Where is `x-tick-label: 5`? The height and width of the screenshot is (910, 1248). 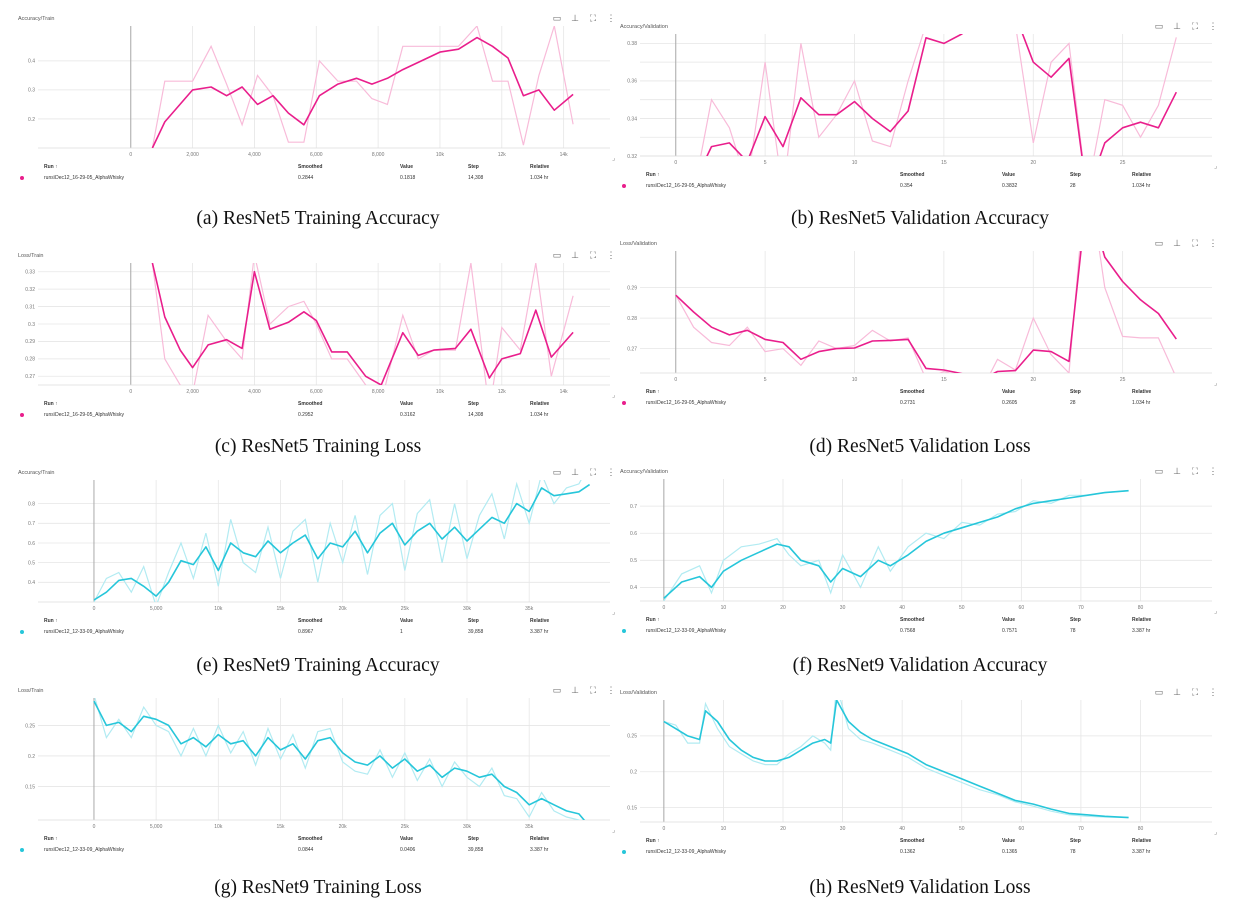
x-tick-label: 5 is located at coordinates (765, 380).